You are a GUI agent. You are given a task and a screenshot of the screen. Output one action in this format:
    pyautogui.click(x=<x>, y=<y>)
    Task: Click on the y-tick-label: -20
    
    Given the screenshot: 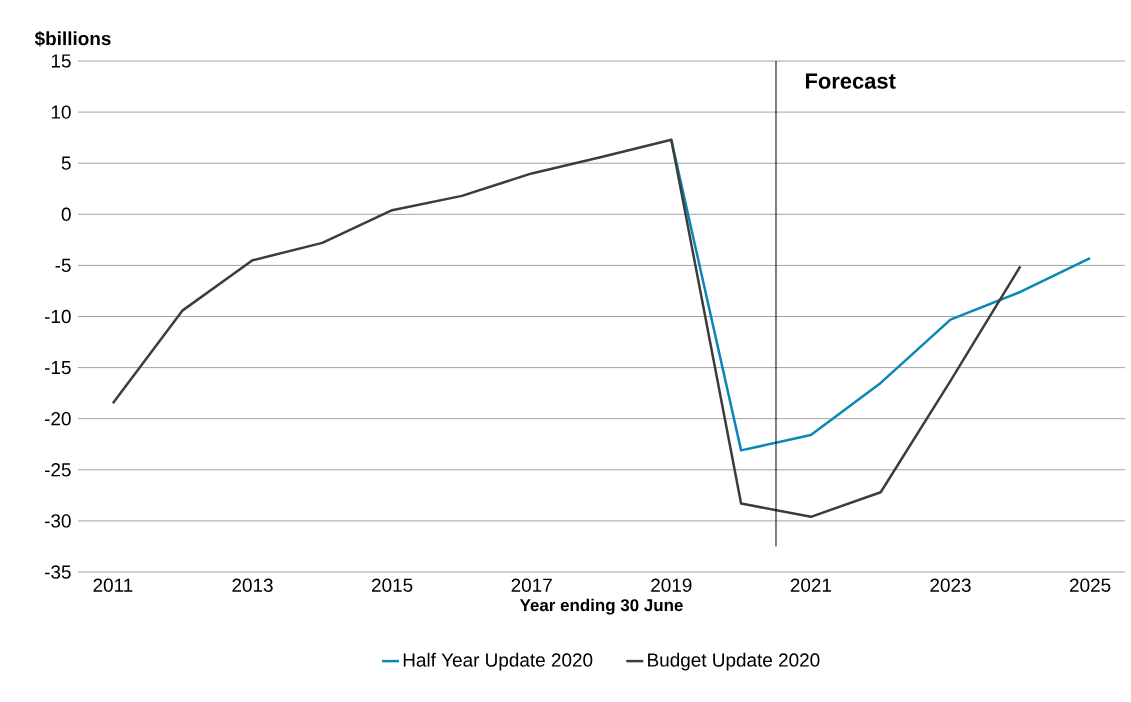 What is the action you would take?
    pyautogui.click(x=57, y=419)
    